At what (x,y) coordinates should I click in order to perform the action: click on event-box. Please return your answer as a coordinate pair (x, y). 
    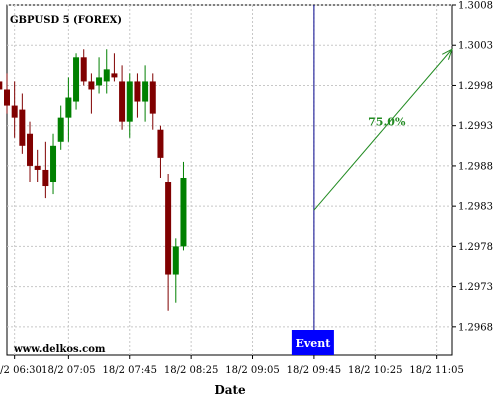
    Looking at the image, I should click on (312, 342).